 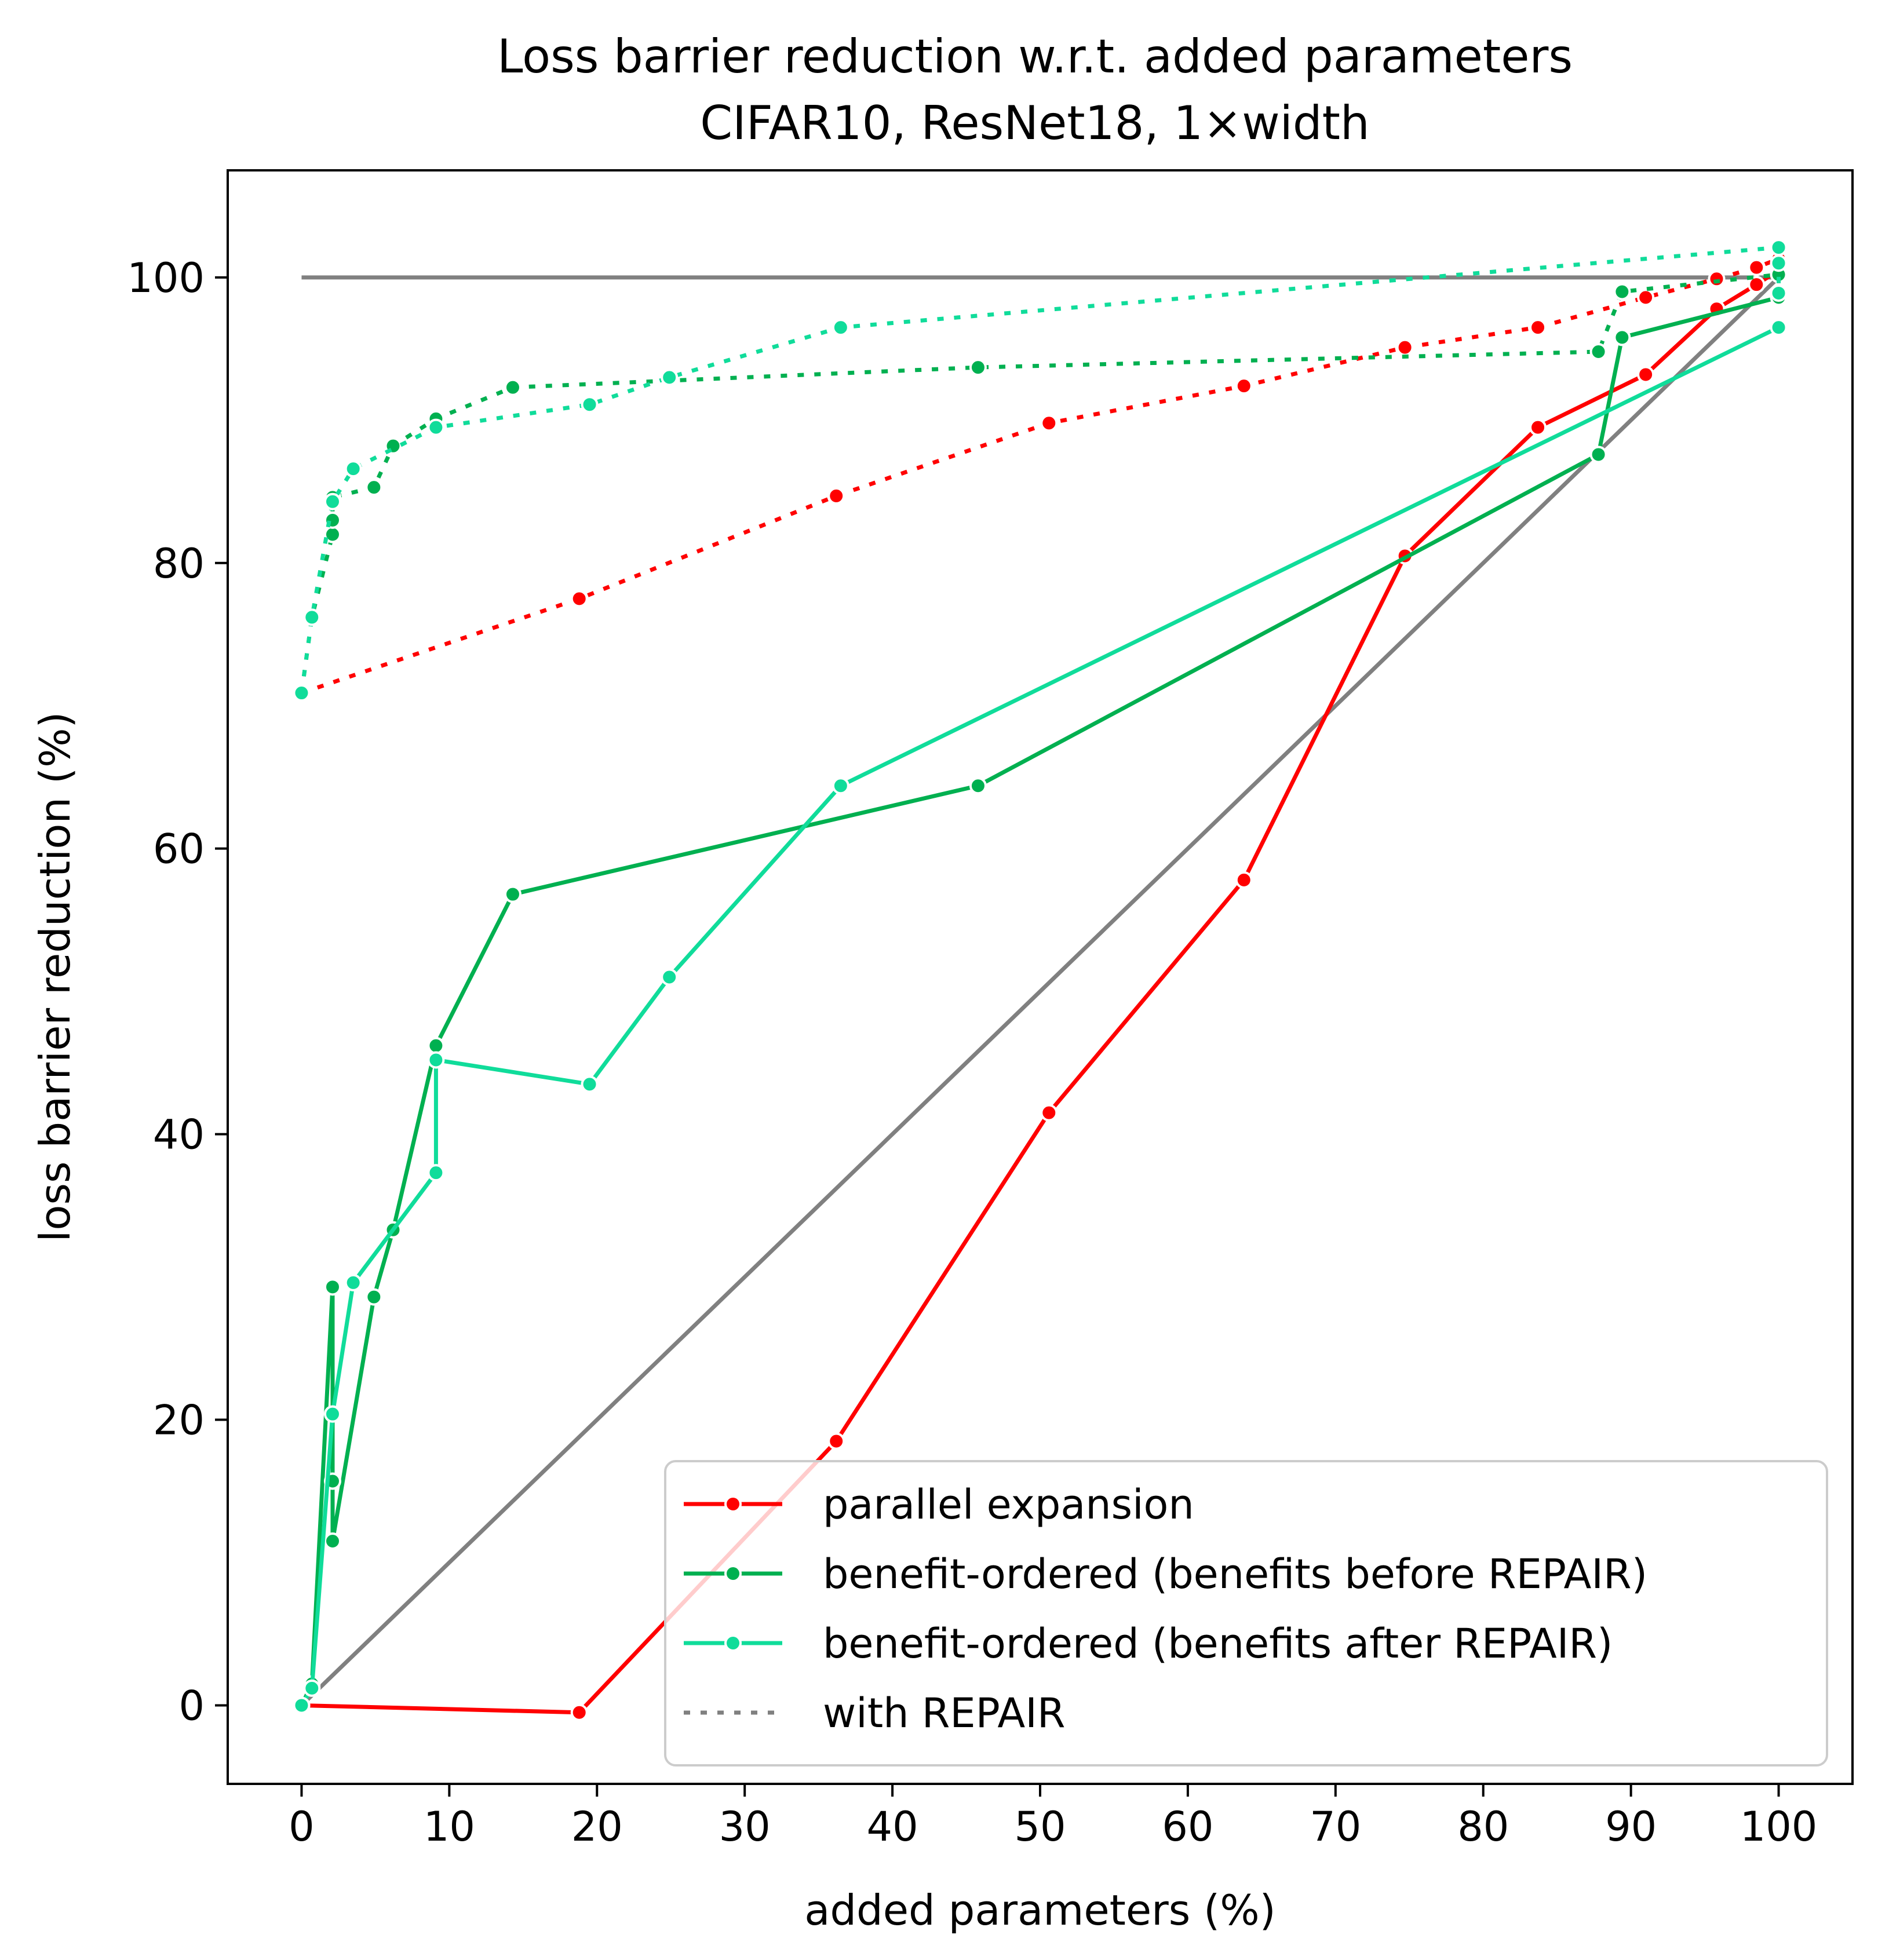 What do you see at coordinates (166, 278) in the screenshot?
I see `y-tick-label-5: 100` at bounding box center [166, 278].